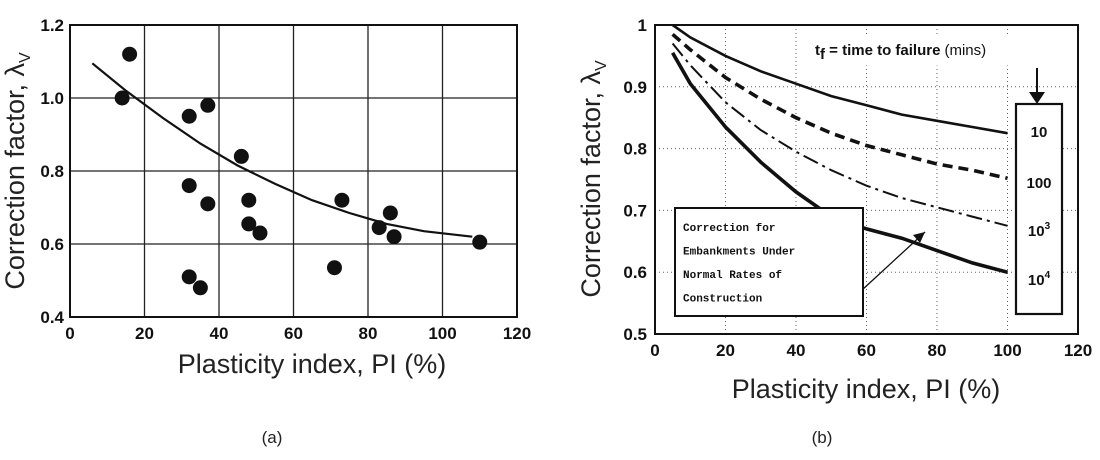 Image resolution: width=1100 pixels, height=460 pixels. What do you see at coordinates (293, 333) in the screenshot?
I see `a-x-tick-label: 60` at bounding box center [293, 333].